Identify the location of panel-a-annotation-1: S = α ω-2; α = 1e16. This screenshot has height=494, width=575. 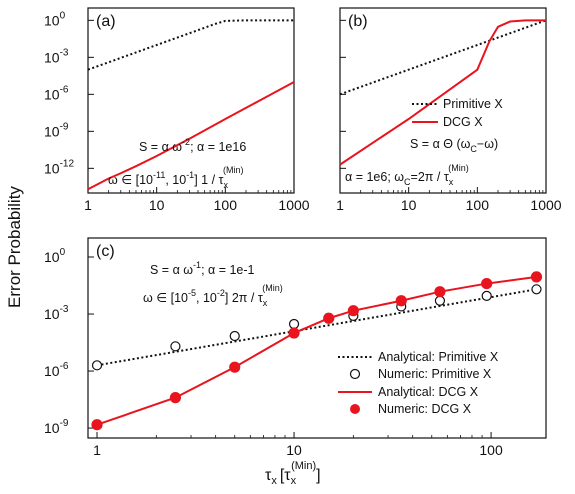
(192, 145).